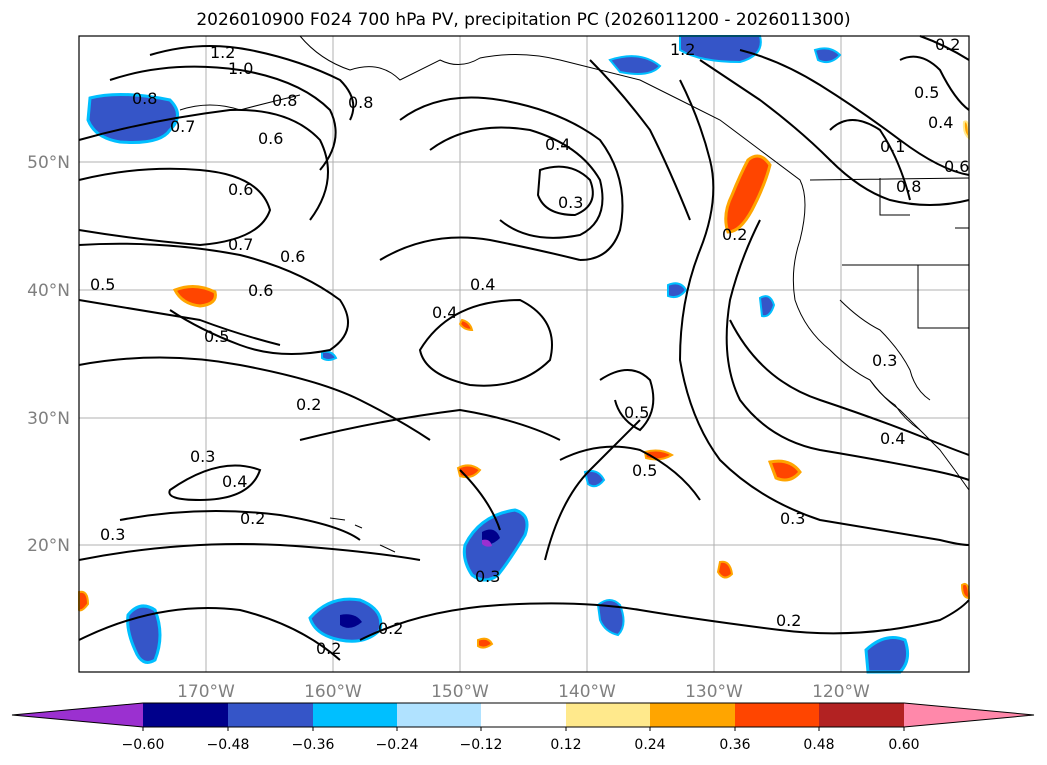 The height and width of the screenshot is (765, 1047). I want to click on colorbar-tick-label: 0.12, so click(565, 745).